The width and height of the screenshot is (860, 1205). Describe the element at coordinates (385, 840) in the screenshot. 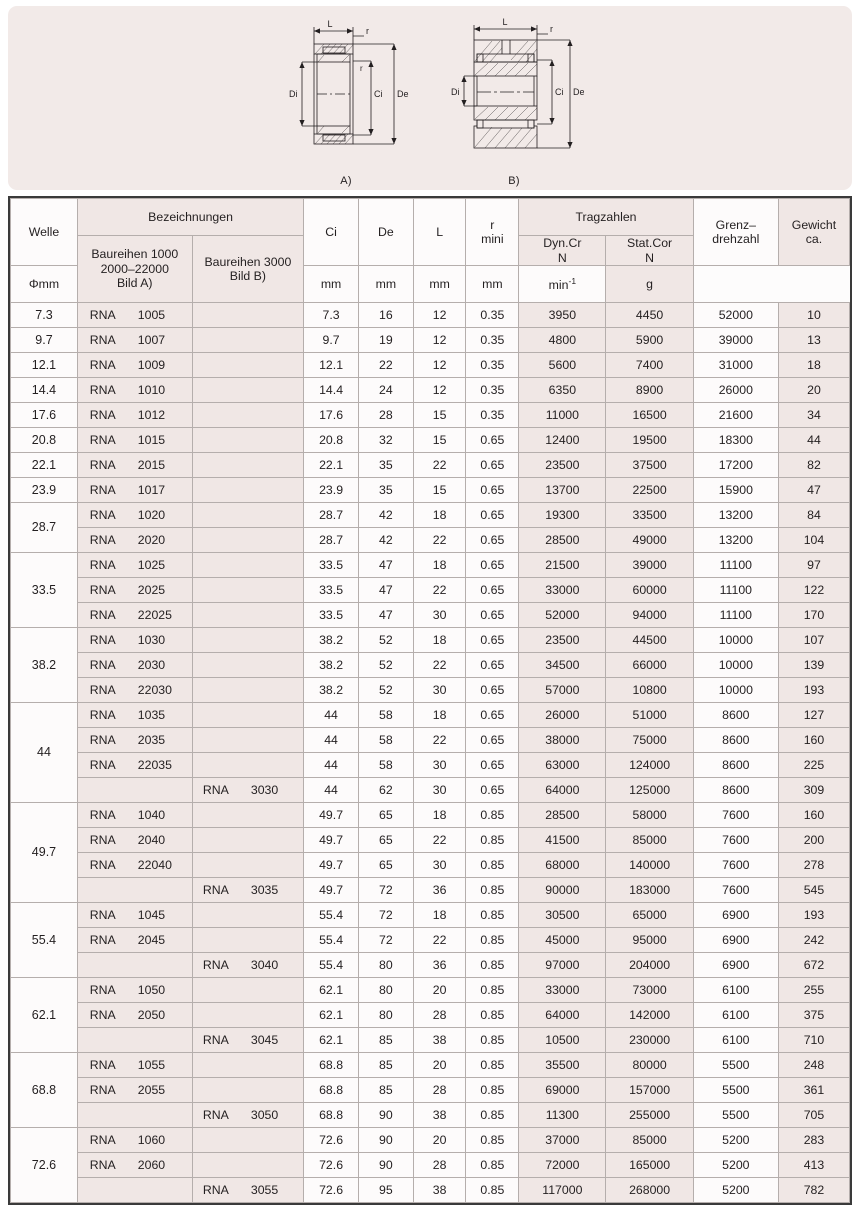

I see `cell-de: 65` at that location.